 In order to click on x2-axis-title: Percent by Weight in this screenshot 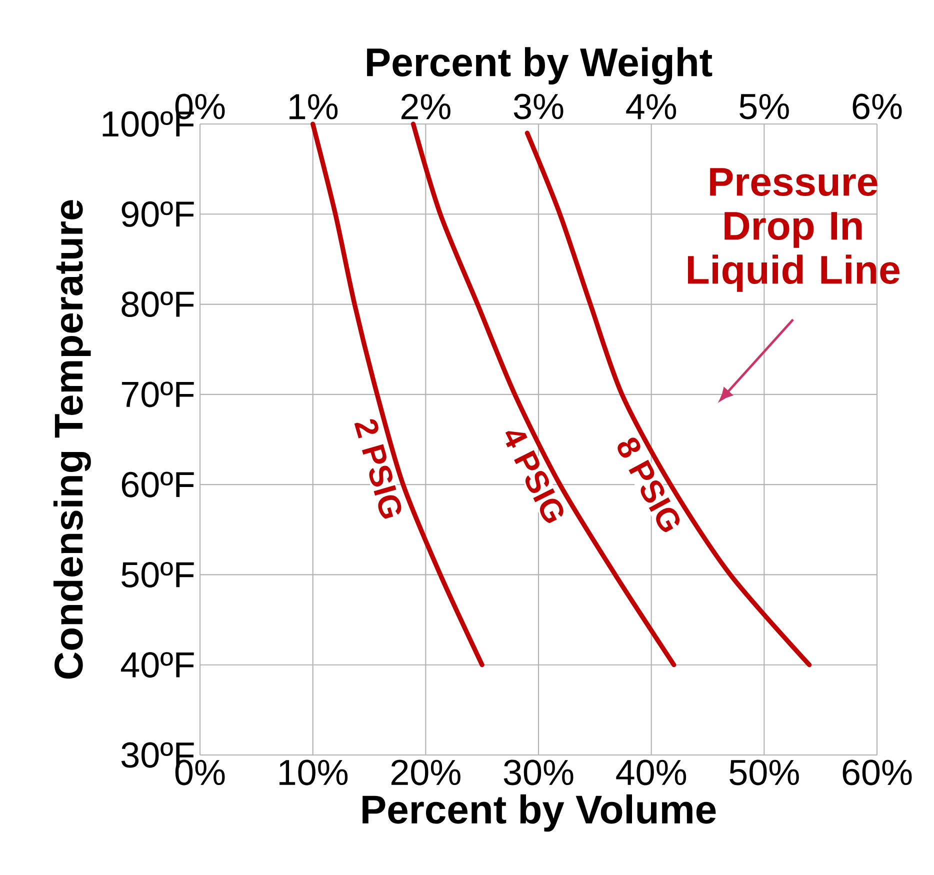, I will do `click(539, 66)`.